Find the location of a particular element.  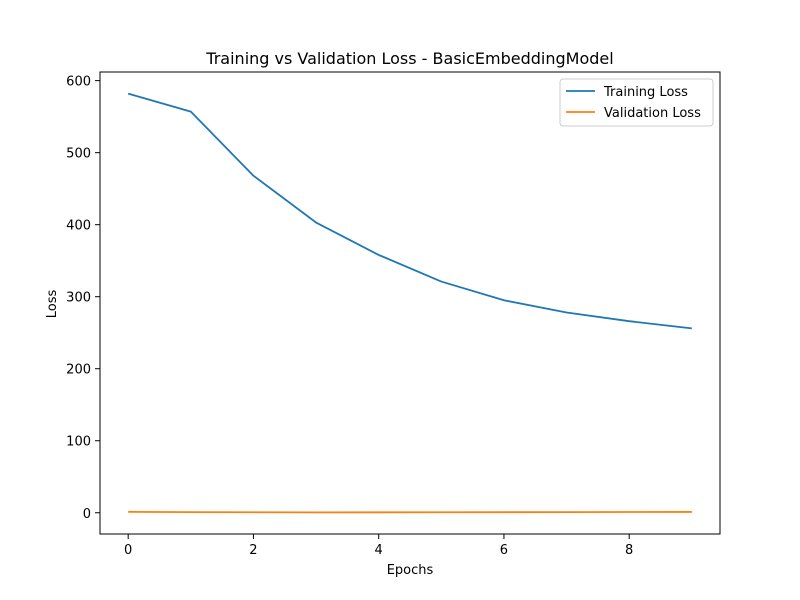

y-tick-label: 400 is located at coordinates (78, 226).